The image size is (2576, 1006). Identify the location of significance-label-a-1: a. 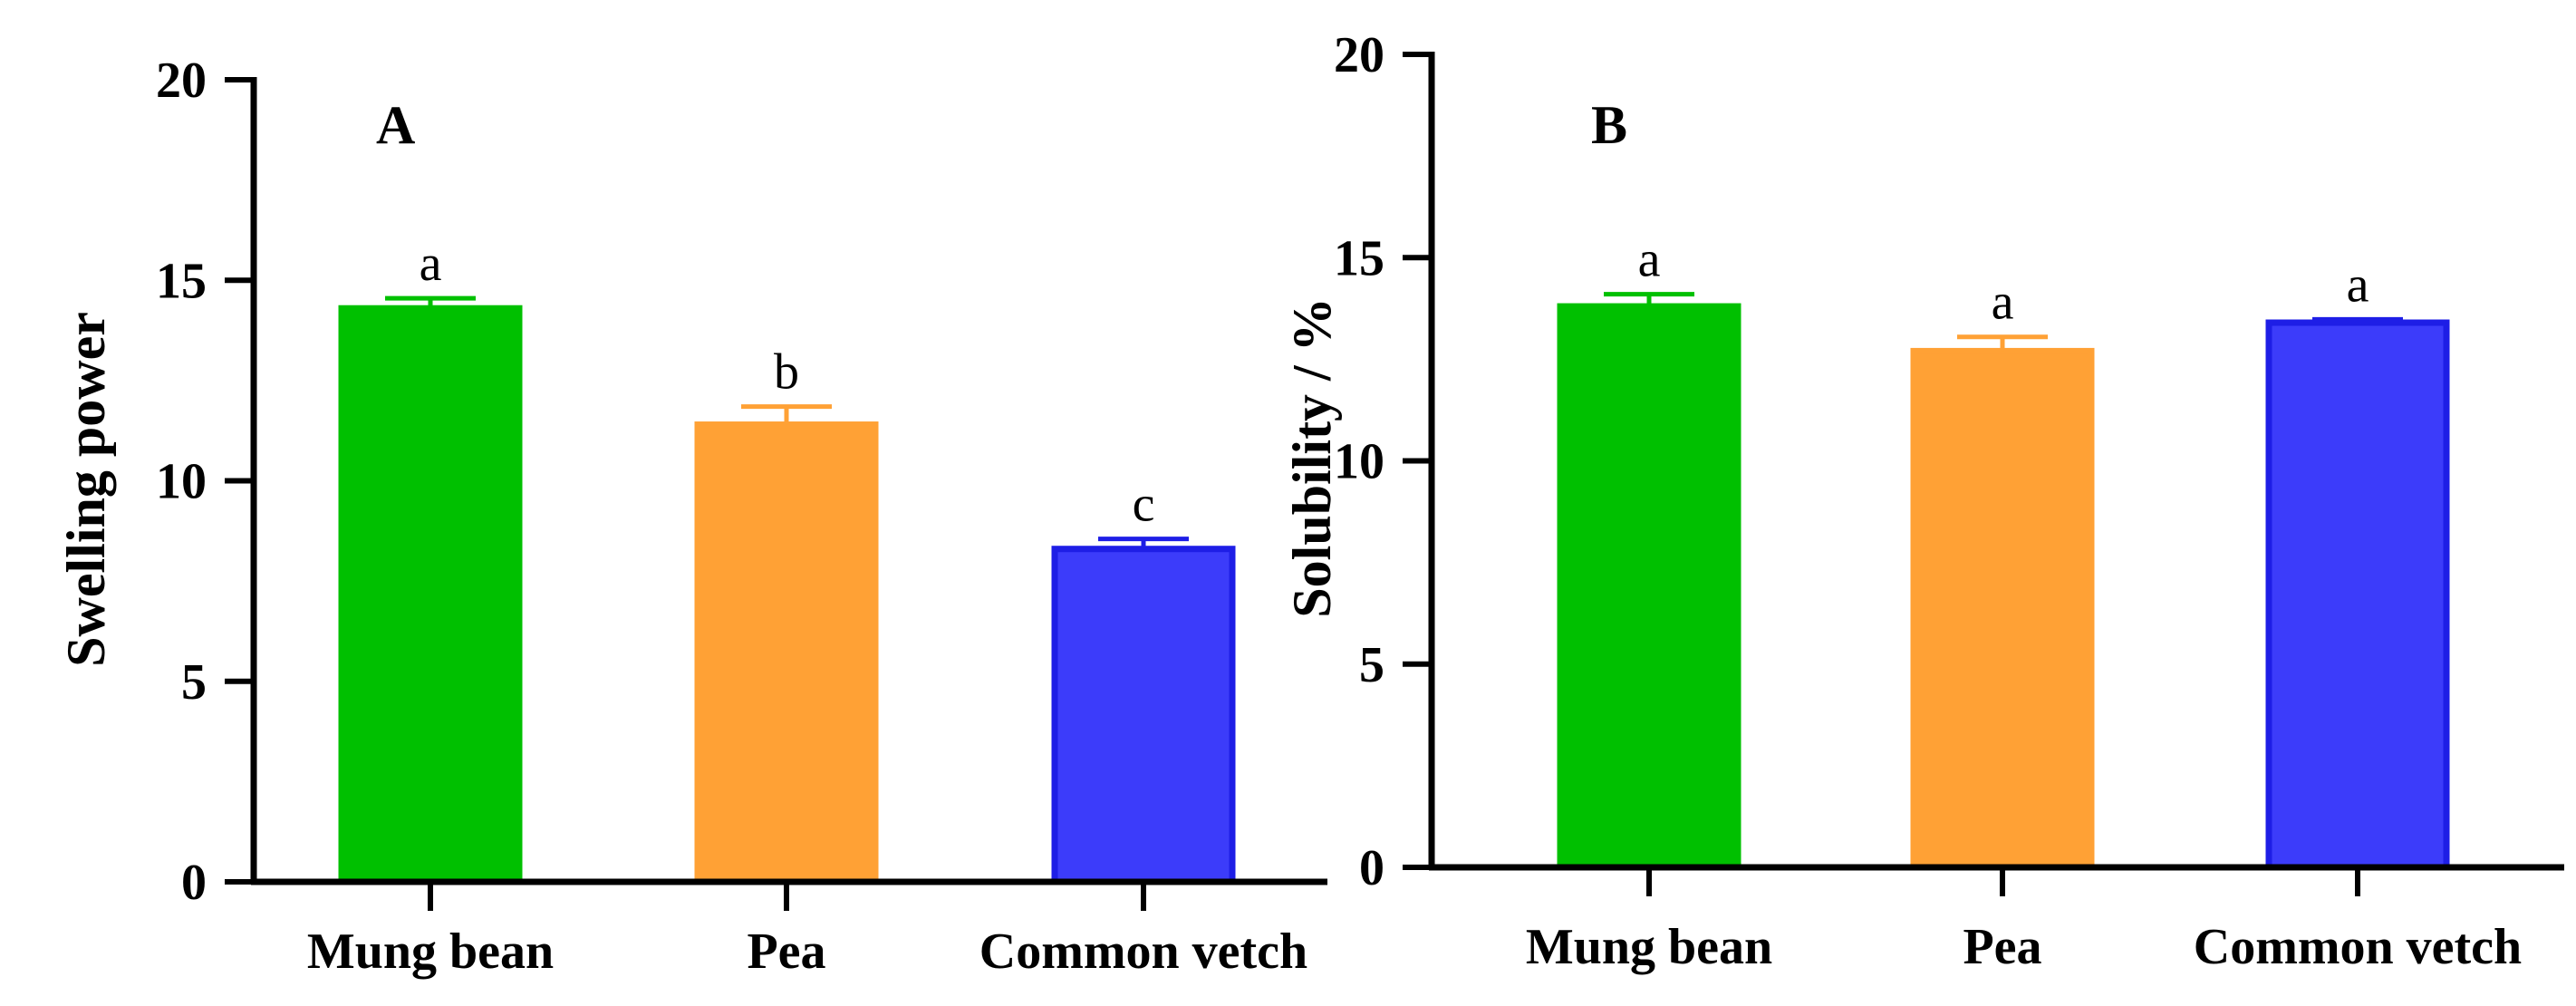
(431, 264).